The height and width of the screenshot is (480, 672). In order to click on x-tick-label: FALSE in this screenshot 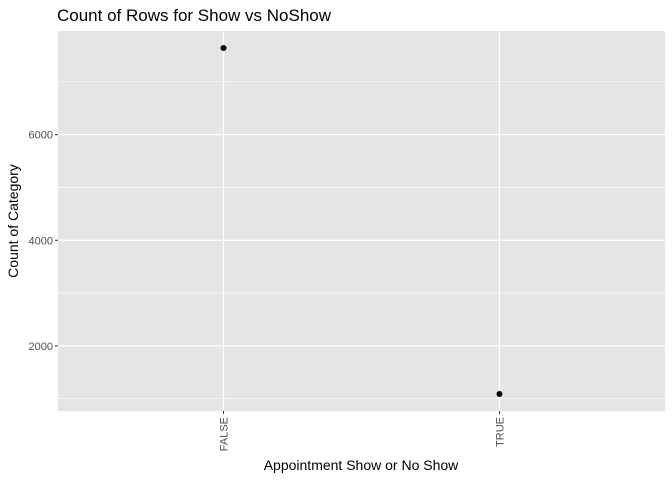, I will do `click(225, 434)`.